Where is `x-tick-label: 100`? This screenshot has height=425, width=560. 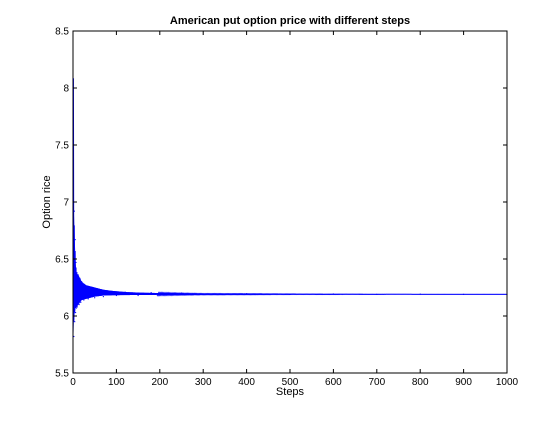
x-tick-label: 100 is located at coordinates (116, 382).